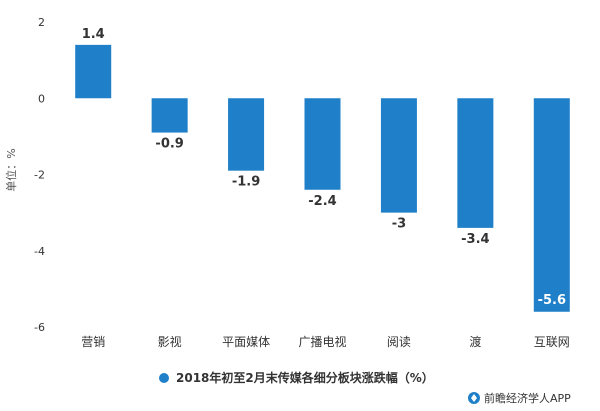 Image resolution: width=600 pixels, height=411 pixels. I want to click on x-tick-label: 互联网, so click(552, 342).